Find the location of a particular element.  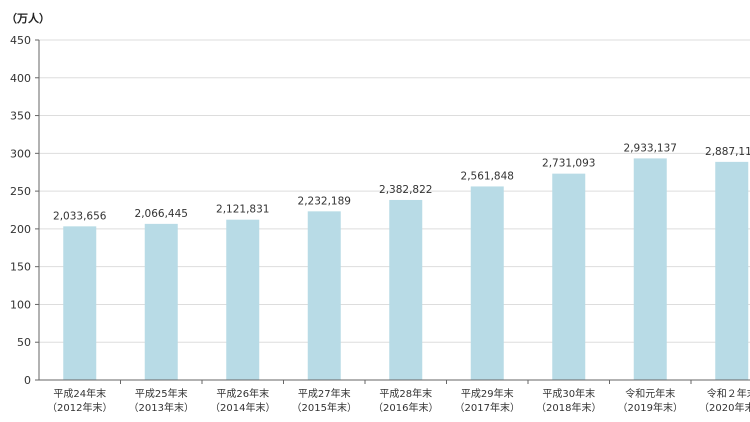

y-tick-label: 0 is located at coordinates (27, 380).